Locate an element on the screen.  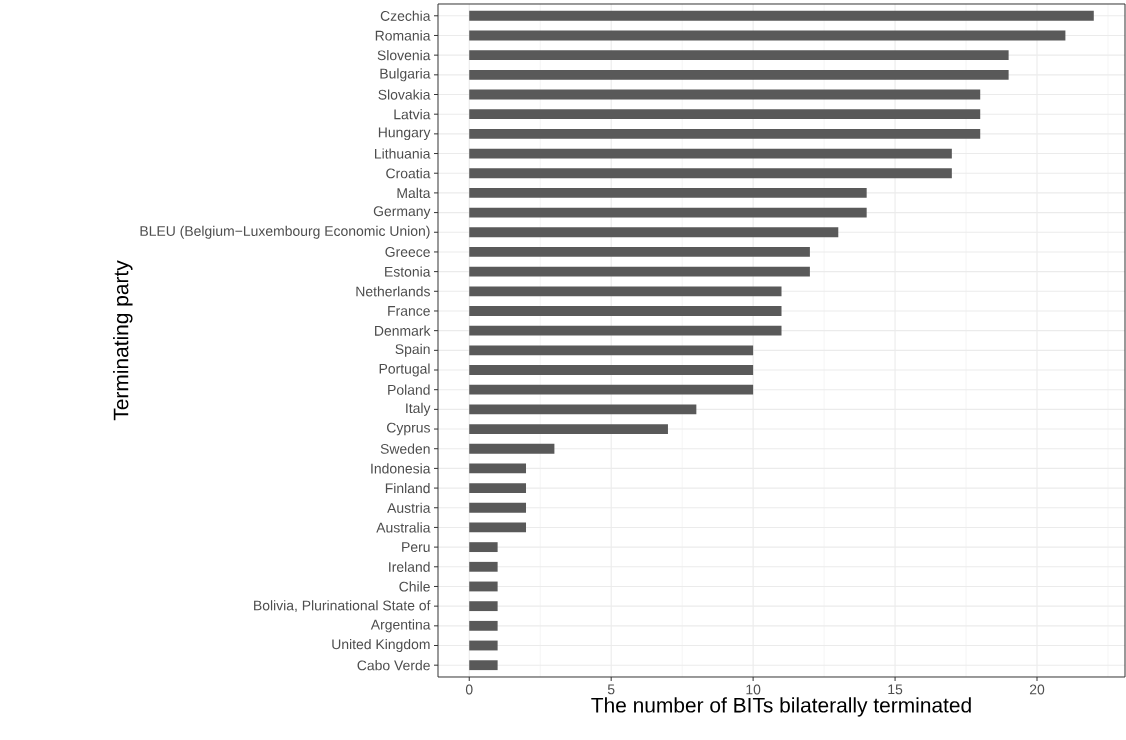
y-tick-label: Chile is located at coordinates (414, 586).